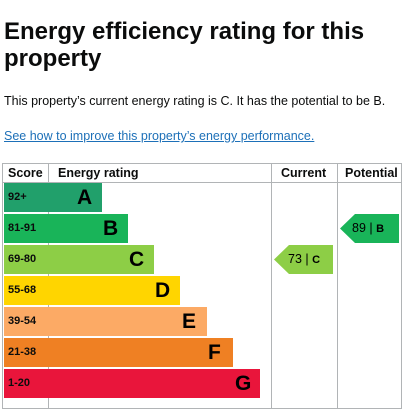 The image size is (416, 414). What do you see at coordinates (316, 260) in the screenshot?
I see `current-rating-letter: C` at bounding box center [316, 260].